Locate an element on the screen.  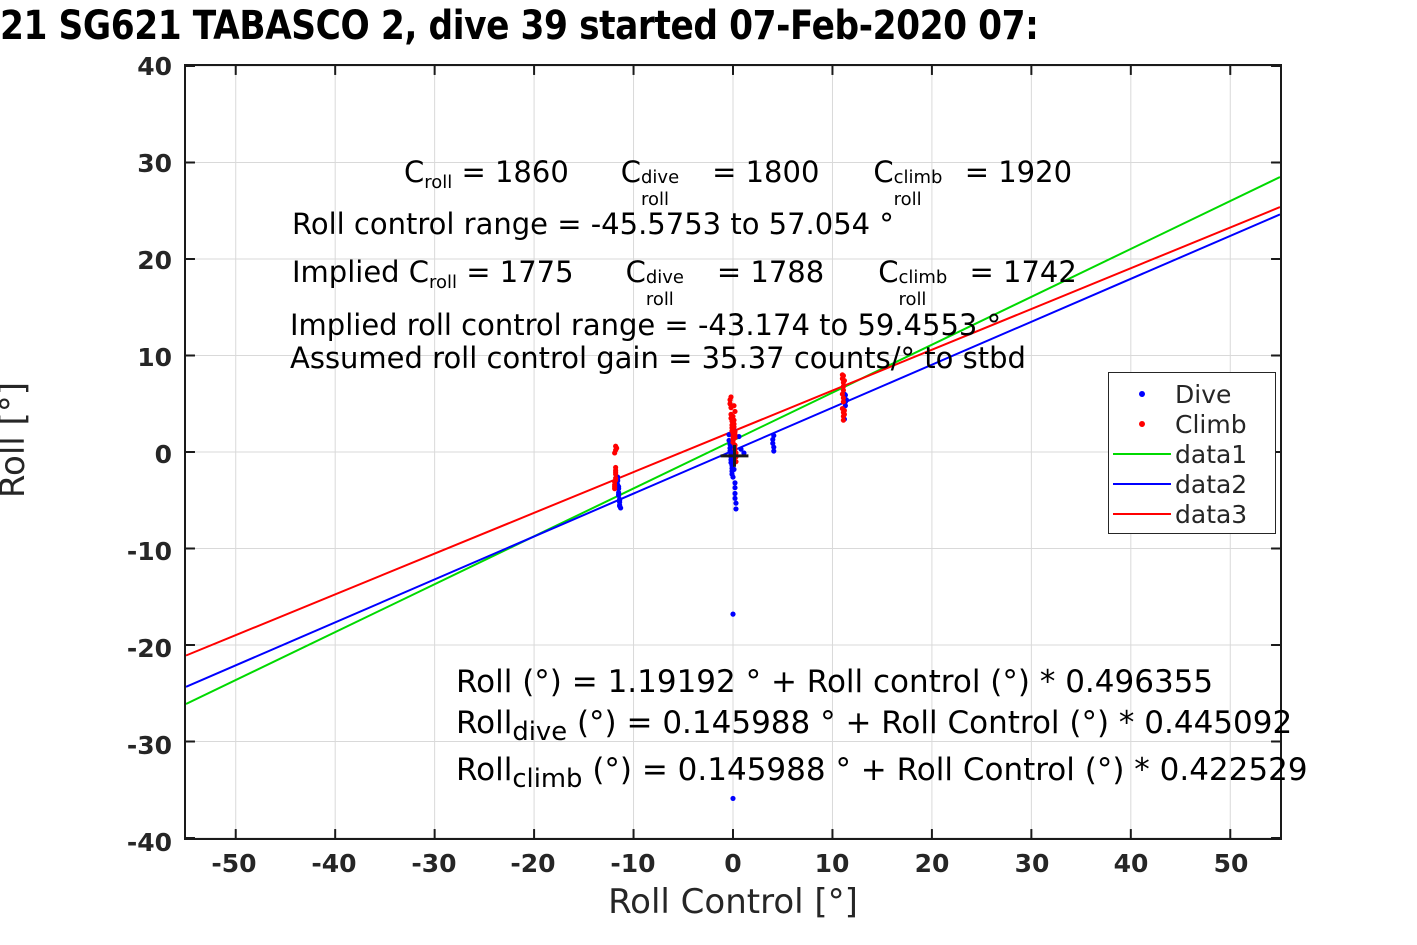
implied-c-dive-value: = 1788 is located at coordinates (770, 272).